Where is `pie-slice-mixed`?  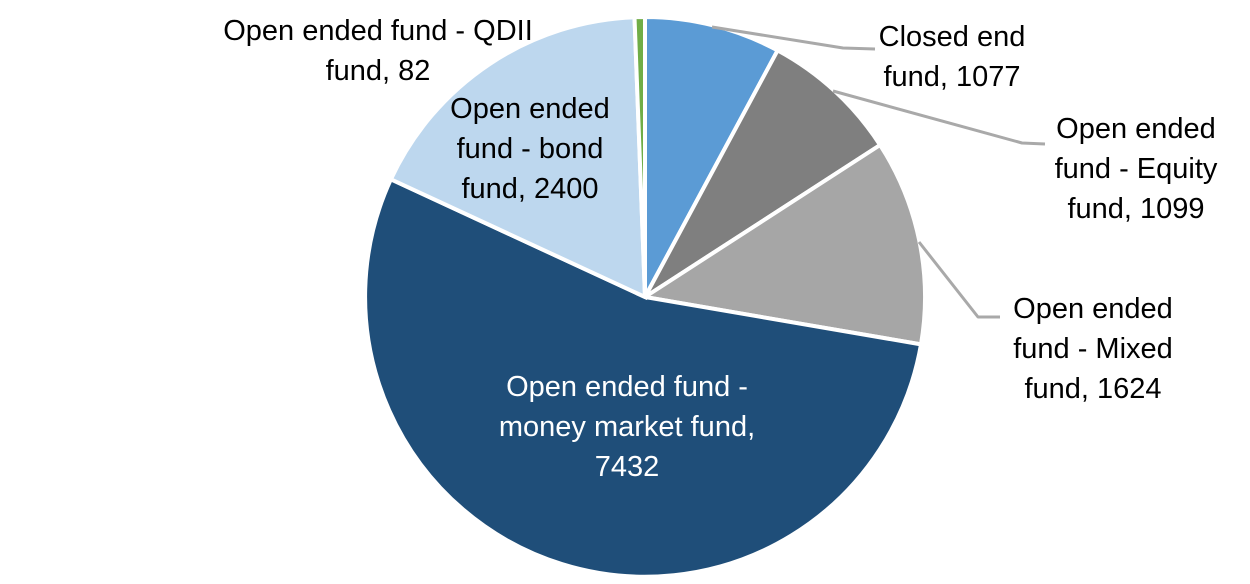
pie-slice-mixed is located at coordinates (783, 244).